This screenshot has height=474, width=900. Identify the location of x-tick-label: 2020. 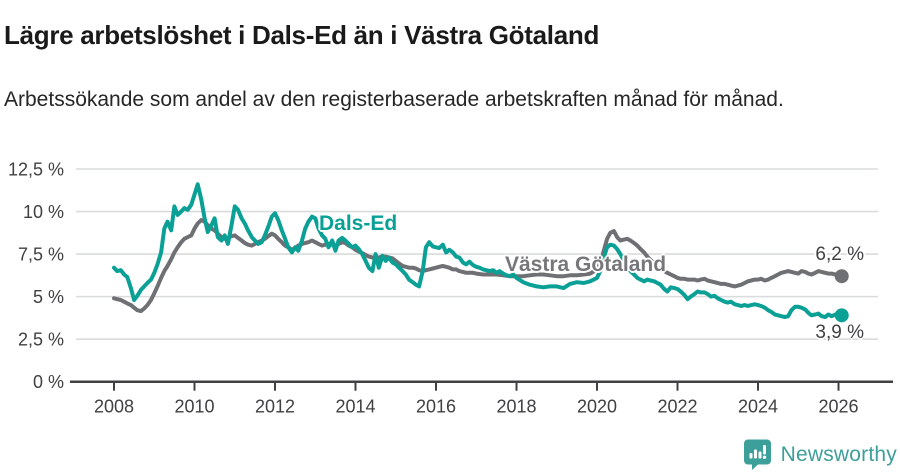
(597, 407).